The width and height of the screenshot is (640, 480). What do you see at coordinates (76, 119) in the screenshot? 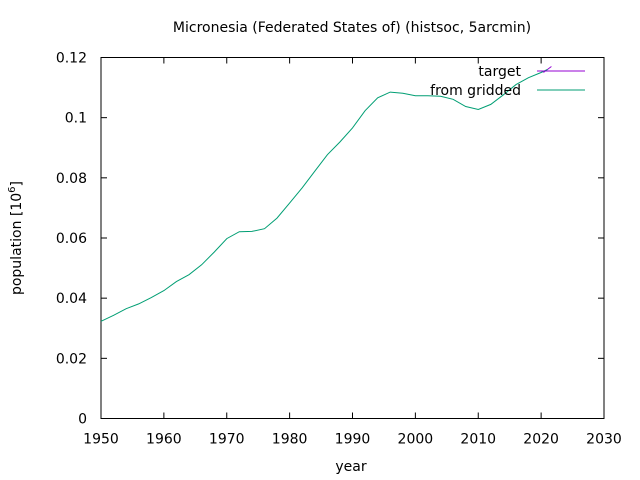
I see `y-tick-label: 0.1` at bounding box center [76, 119].